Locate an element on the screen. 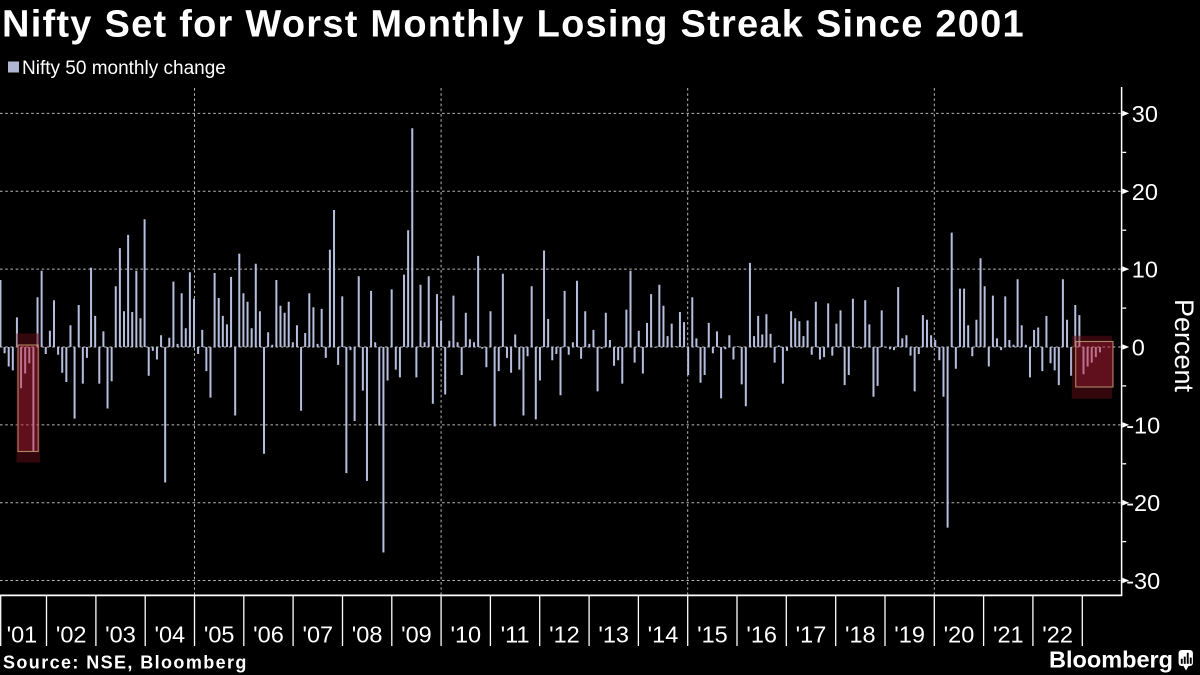 Image resolution: width=1200 pixels, height=675 pixels. svg-text: '17 is located at coordinates (811, 635).